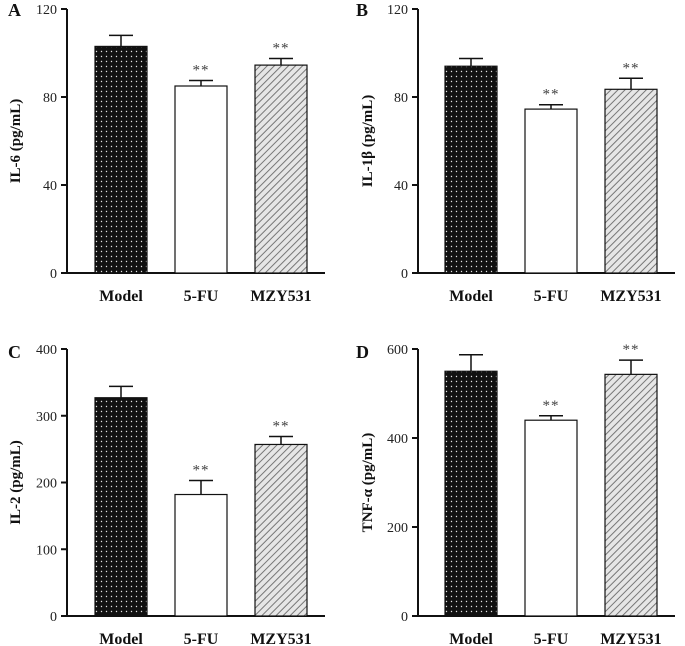 The width and height of the screenshot is (685, 646). Describe the element at coordinates (14, 352) in the screenshot. I see `panel-letter: C` at that location.